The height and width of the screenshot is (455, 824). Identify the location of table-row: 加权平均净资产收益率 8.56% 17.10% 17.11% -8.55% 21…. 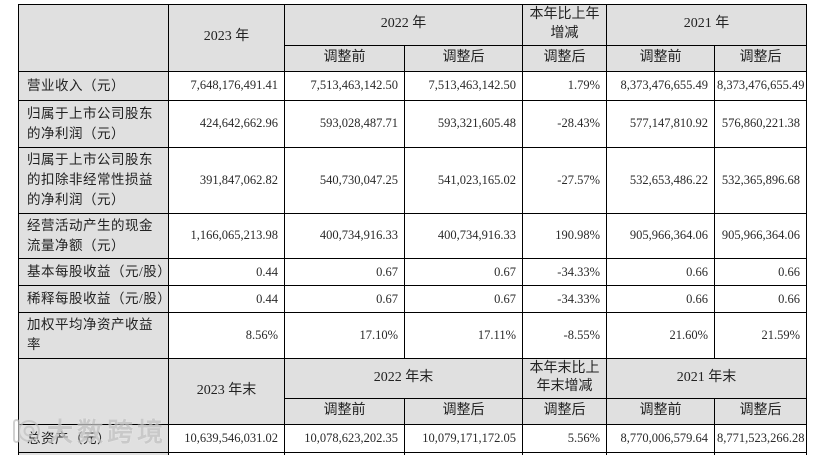
(412, 335).